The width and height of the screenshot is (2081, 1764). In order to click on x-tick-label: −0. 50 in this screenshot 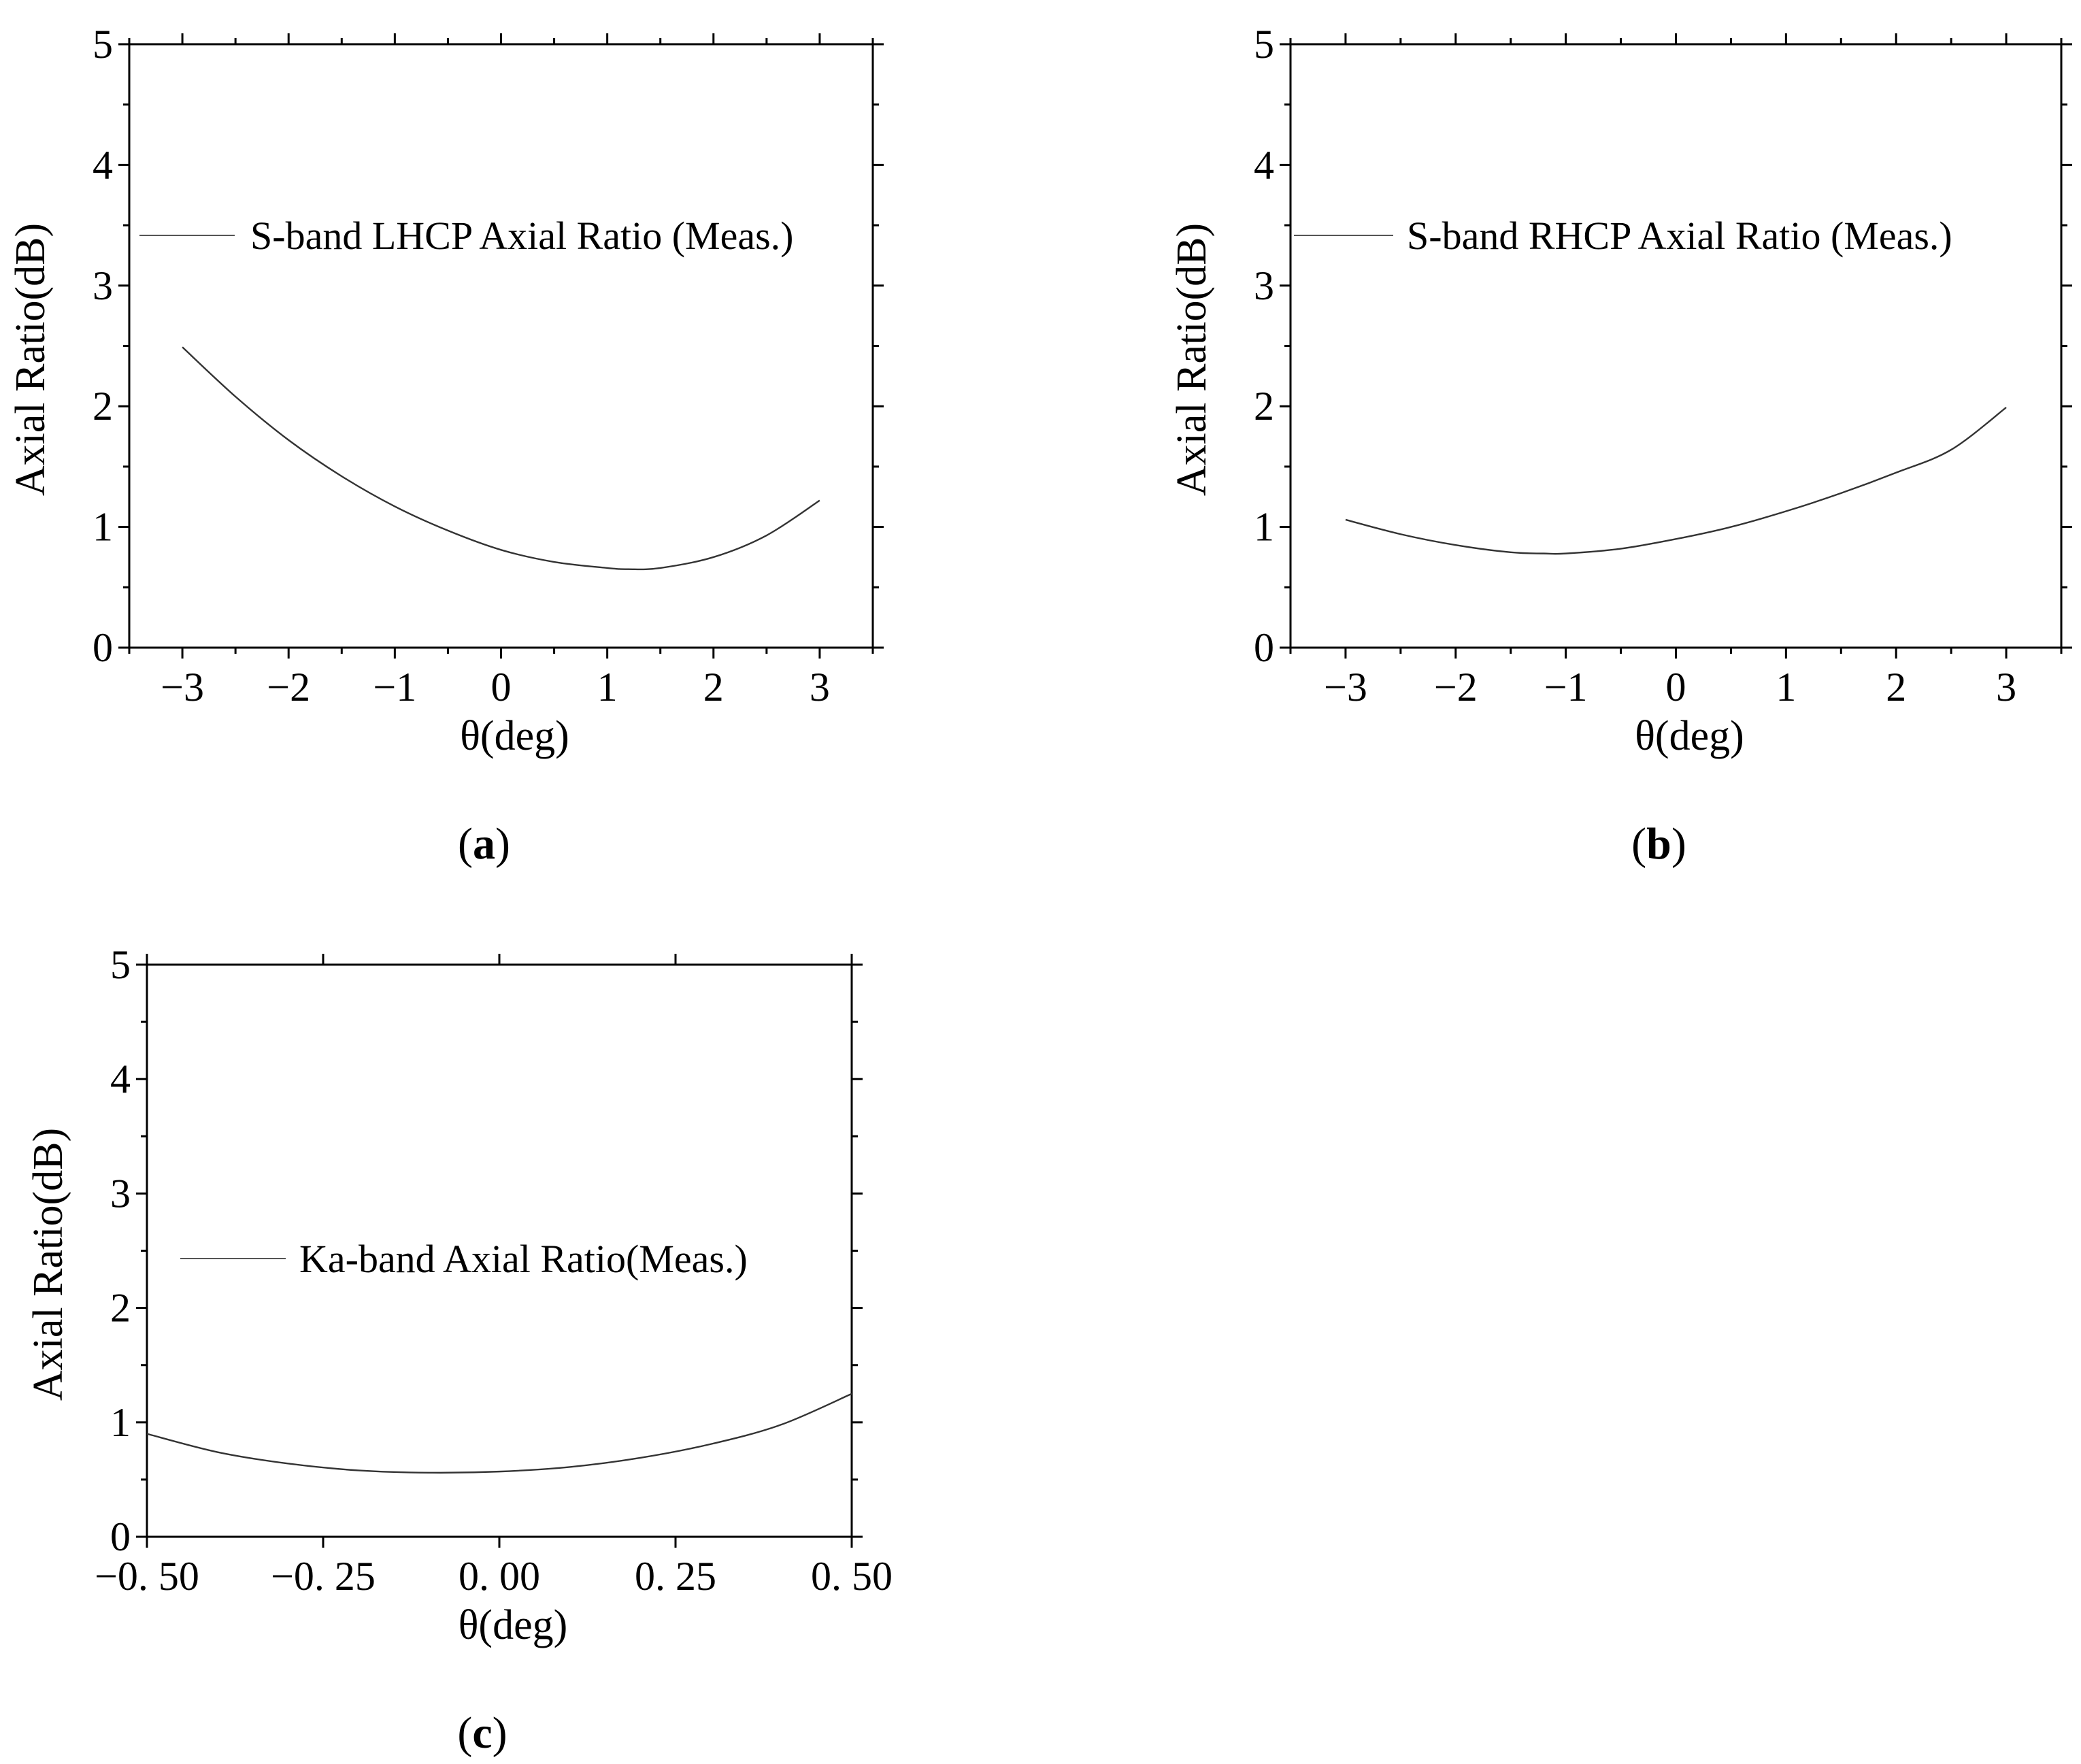, I will do `click(147, 1576)`.